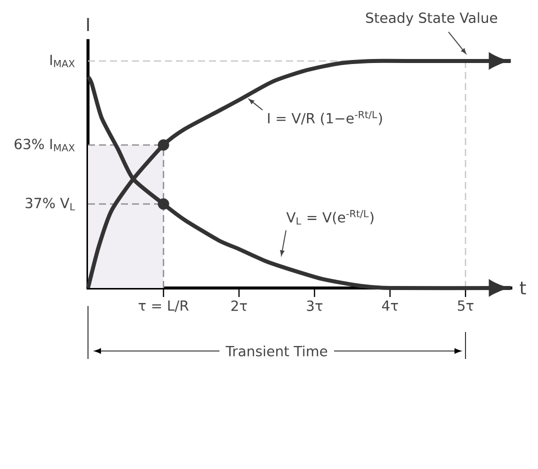 Image resolution: width=538 pixels, height=469 pixels. I want to click on x-tick-label: 2τ, so click(239, 305).